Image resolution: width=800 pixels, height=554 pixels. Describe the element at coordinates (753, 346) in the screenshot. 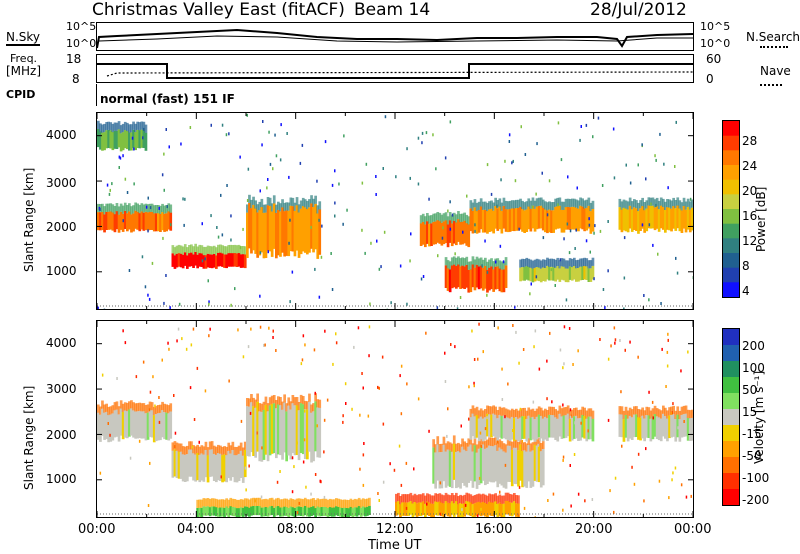

I see `colorbar-tick-label: 200` at that location.